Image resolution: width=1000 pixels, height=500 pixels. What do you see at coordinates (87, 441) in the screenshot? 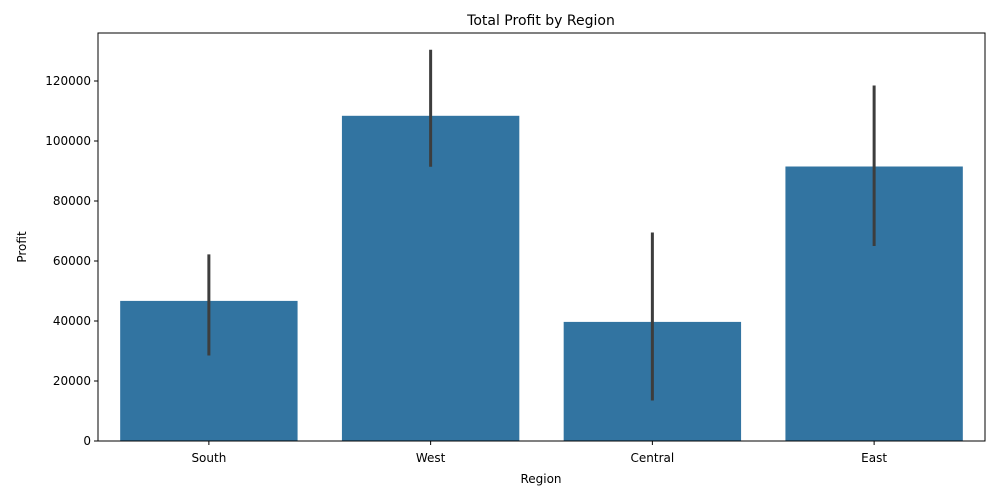
I see `y-tick-label: 0` at bounding box center [87, 441].